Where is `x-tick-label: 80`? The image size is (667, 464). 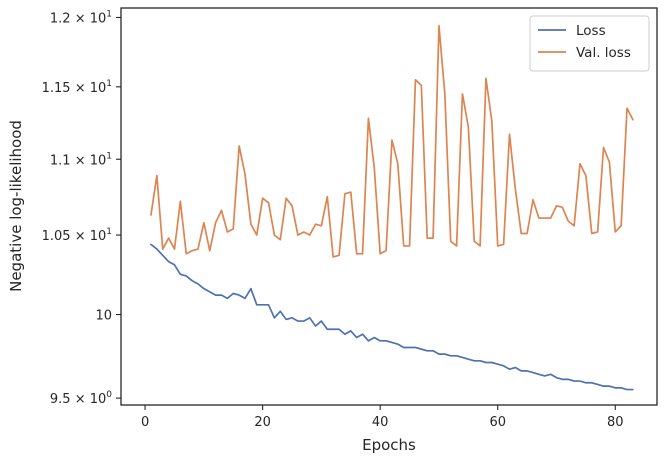 x-tick-label: 80 is located at coordinates (615, 422).